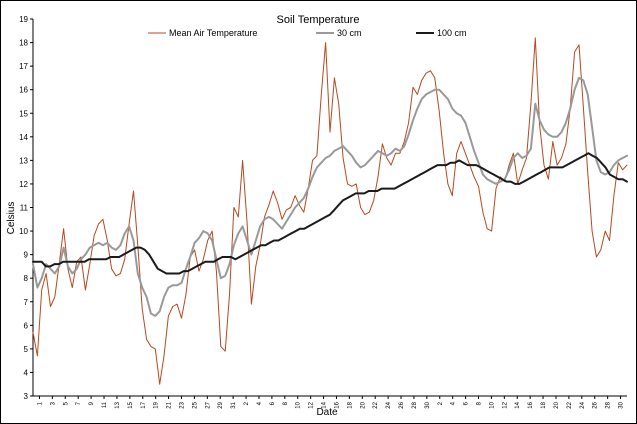 Image resolution: width=637 pixels, height=424 pixels. I want to click on x-tick-label: 13, so click(118, 404).